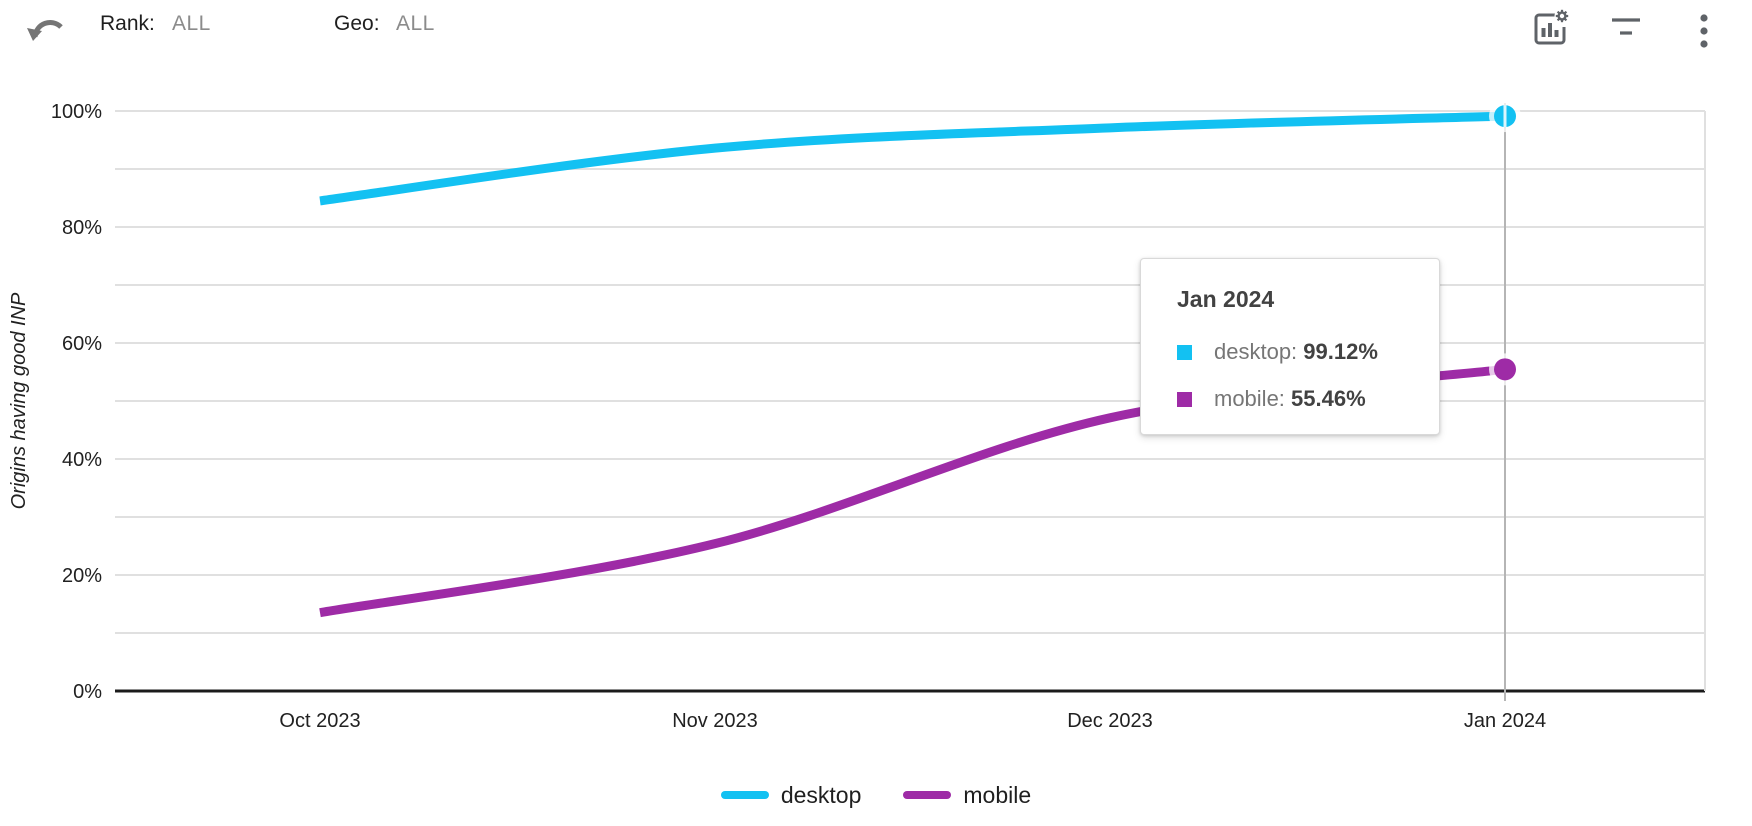 This screenshot has width=1752, height=826. I want to click on chart-settings-icon, so click(1550, 29).